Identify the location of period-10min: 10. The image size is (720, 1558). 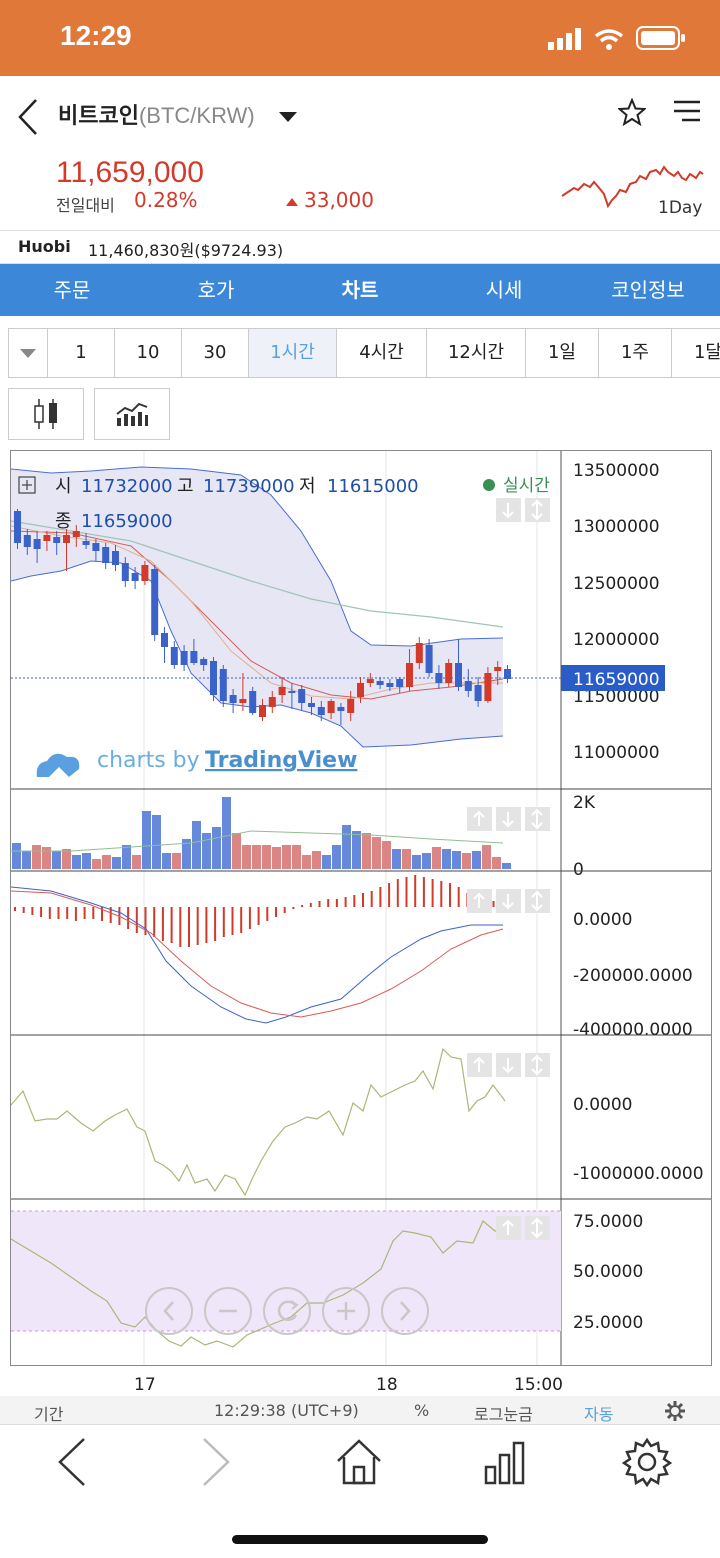
(148, 353).